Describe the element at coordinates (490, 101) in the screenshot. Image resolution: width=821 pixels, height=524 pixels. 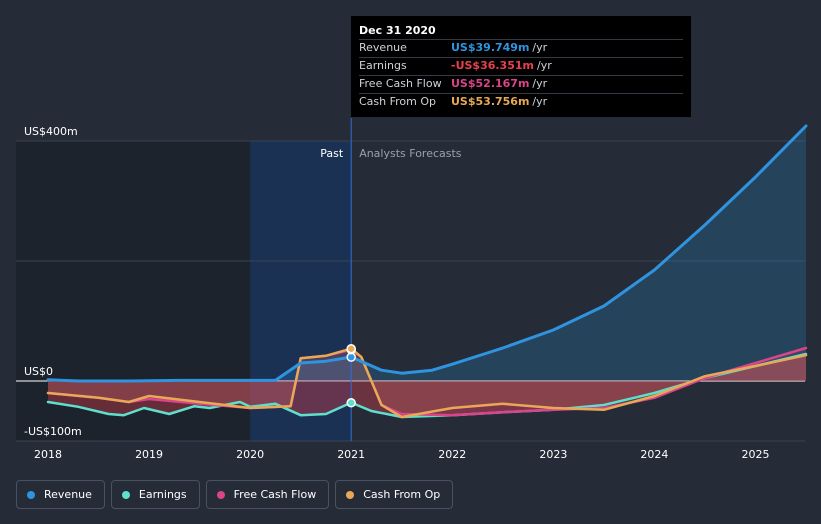
I see `tooltip-value: US$53.756m` at that location.